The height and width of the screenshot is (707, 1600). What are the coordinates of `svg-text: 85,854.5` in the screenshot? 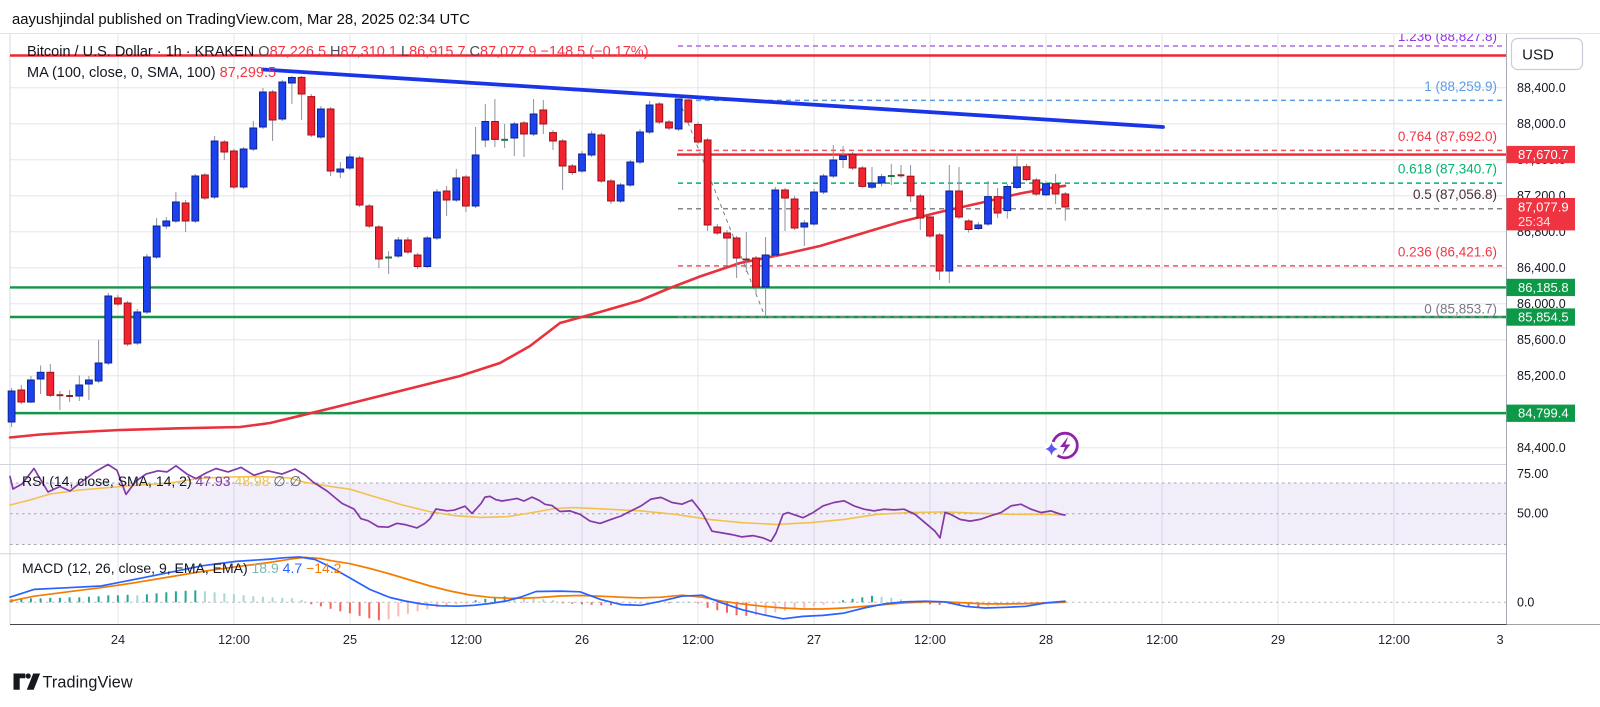 It's located at (1543, 316).